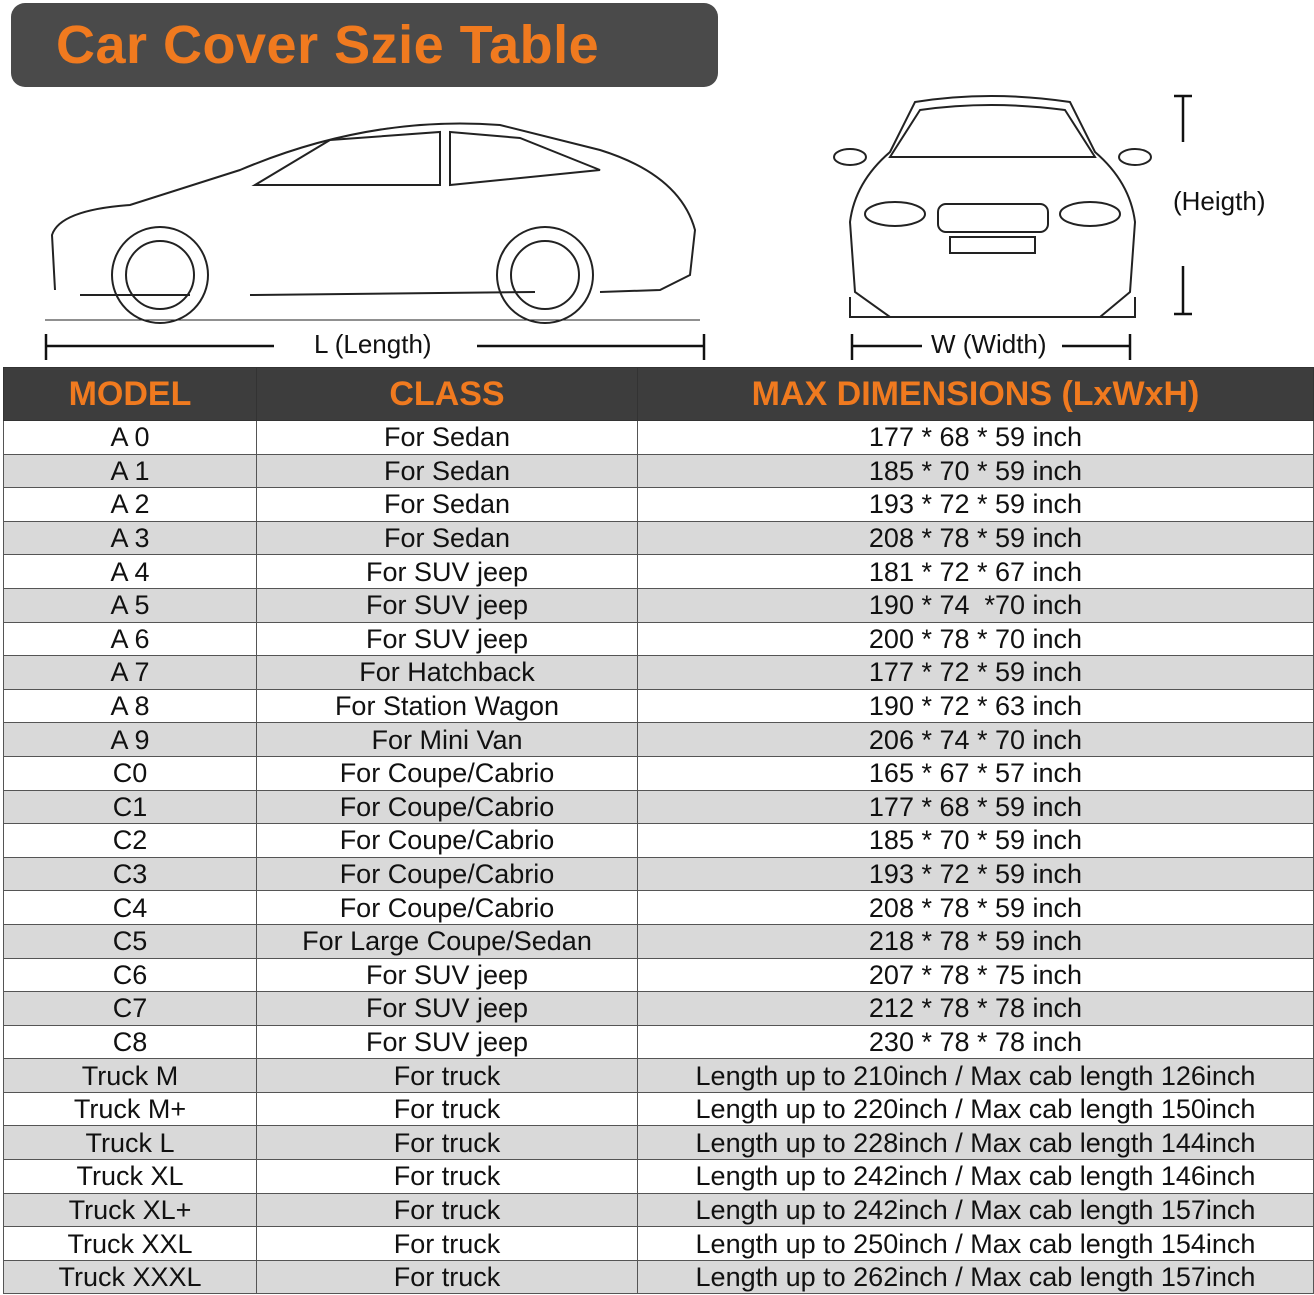 The image size is (1314, 1295). Describe the element at coordinates (130, 1075) in the screenshot. I see `model-cell: Truck M` at that location.